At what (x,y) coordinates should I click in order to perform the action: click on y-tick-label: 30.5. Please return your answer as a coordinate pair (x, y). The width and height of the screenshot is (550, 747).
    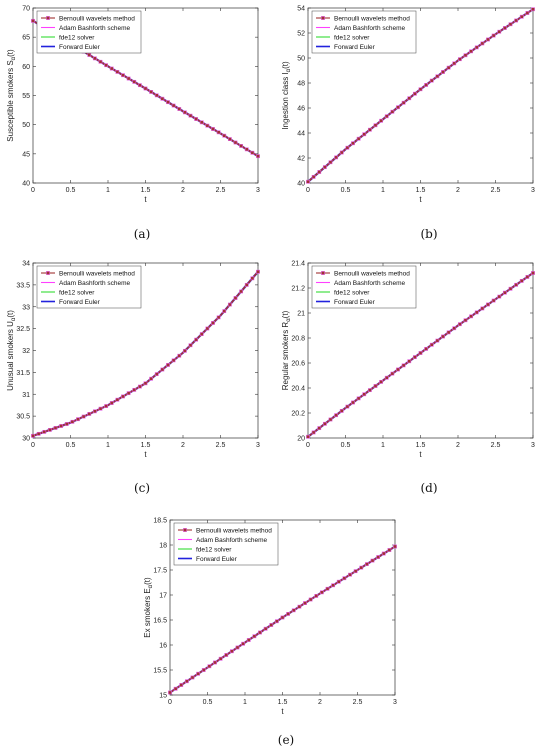
    Looking at the image, I should click on (23, 417).